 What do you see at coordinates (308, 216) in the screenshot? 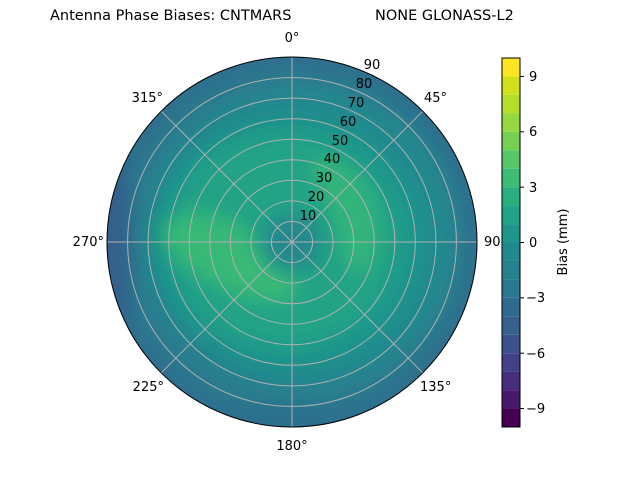
I see `radial-label: 10` at bounding box center [308, 216].